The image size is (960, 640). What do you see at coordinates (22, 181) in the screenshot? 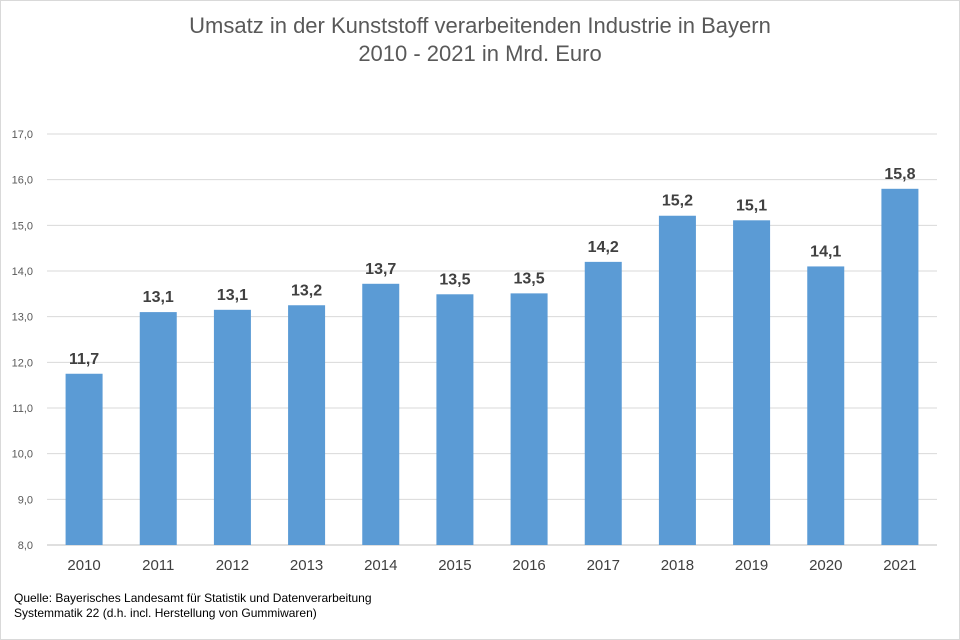
I see `y-tick-label: 16,0` at bounding box center [22, 181].